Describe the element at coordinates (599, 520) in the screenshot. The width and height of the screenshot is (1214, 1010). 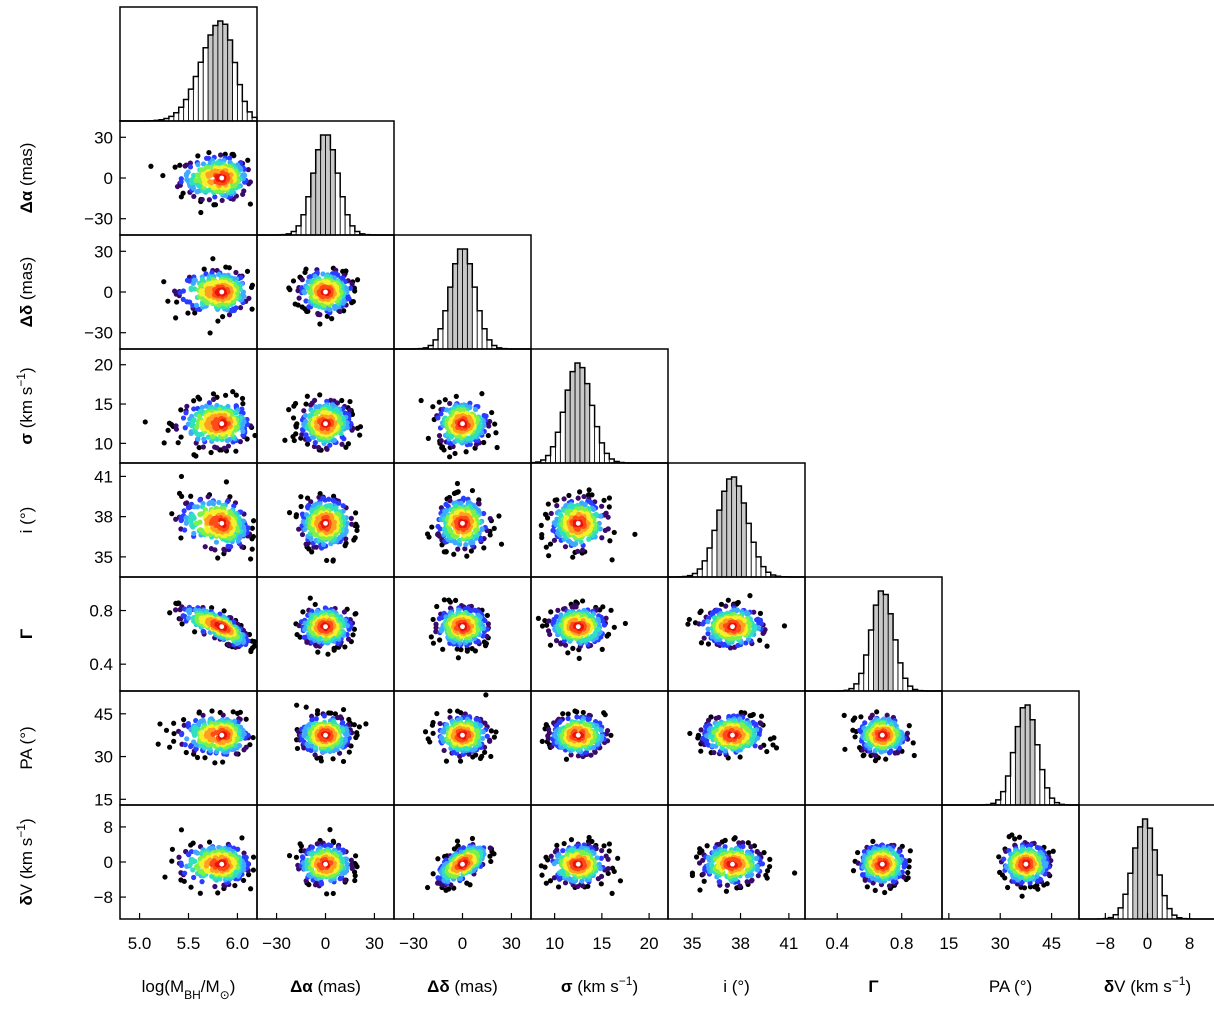
I see `scatter-panel-incl-vs-sigma` at that location.